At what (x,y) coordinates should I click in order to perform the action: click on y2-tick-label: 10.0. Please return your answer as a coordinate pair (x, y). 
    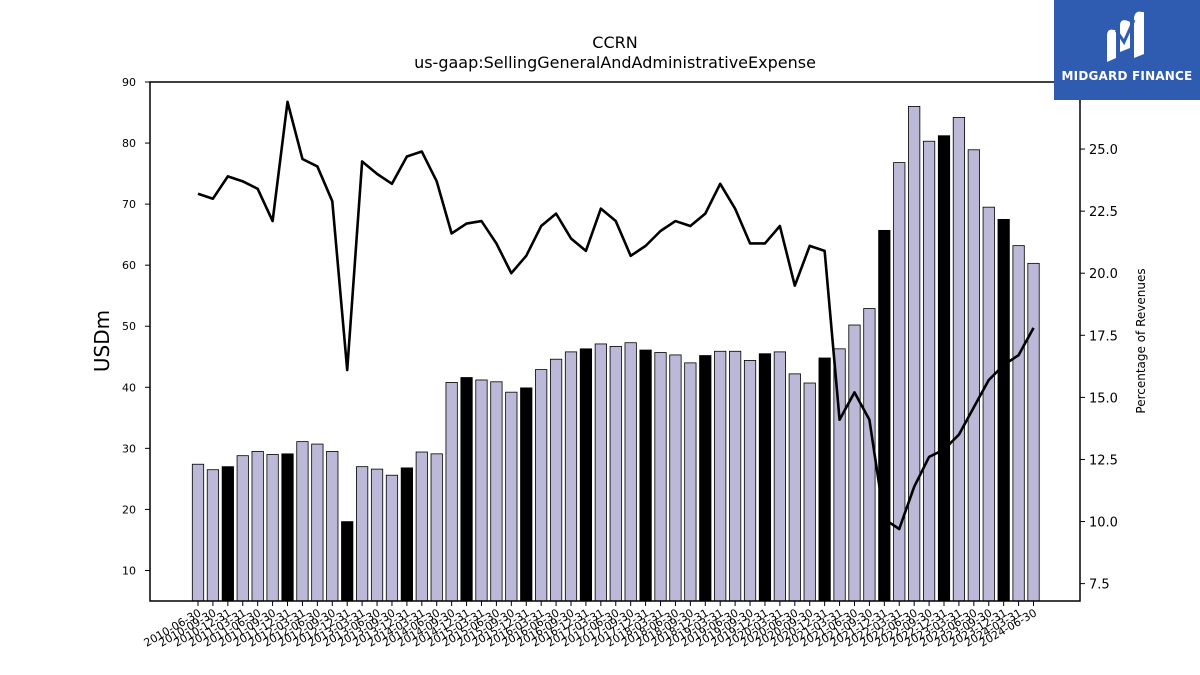
    Looking at the image, I should click on (1103, 523).